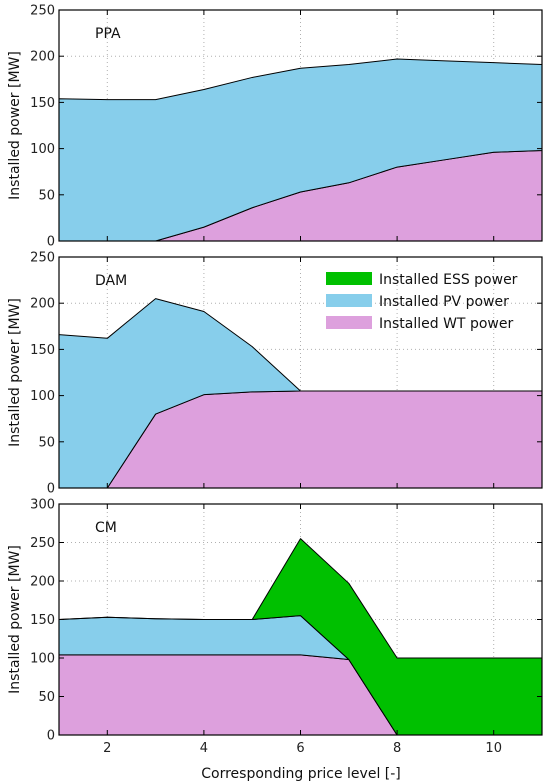 The image size is (550, 784). Describe the element at coordinates (106, 528) in the screenshot. I see `panel-label: CM` at that location.